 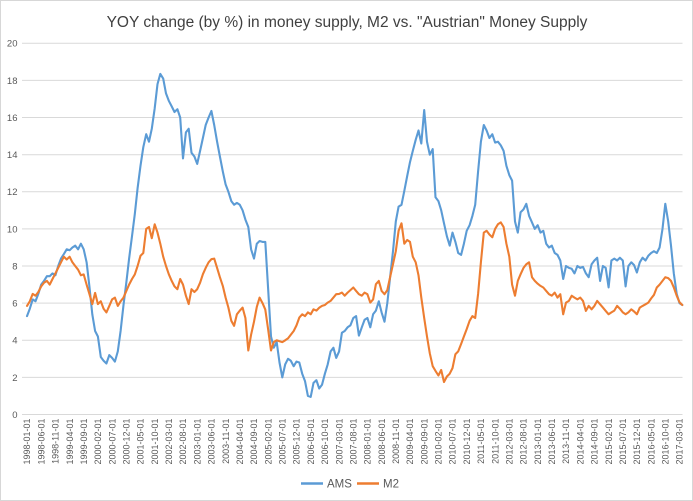 I want to click on x-axis-tick-label: 1999-09-01, so click(x=84, y=442).